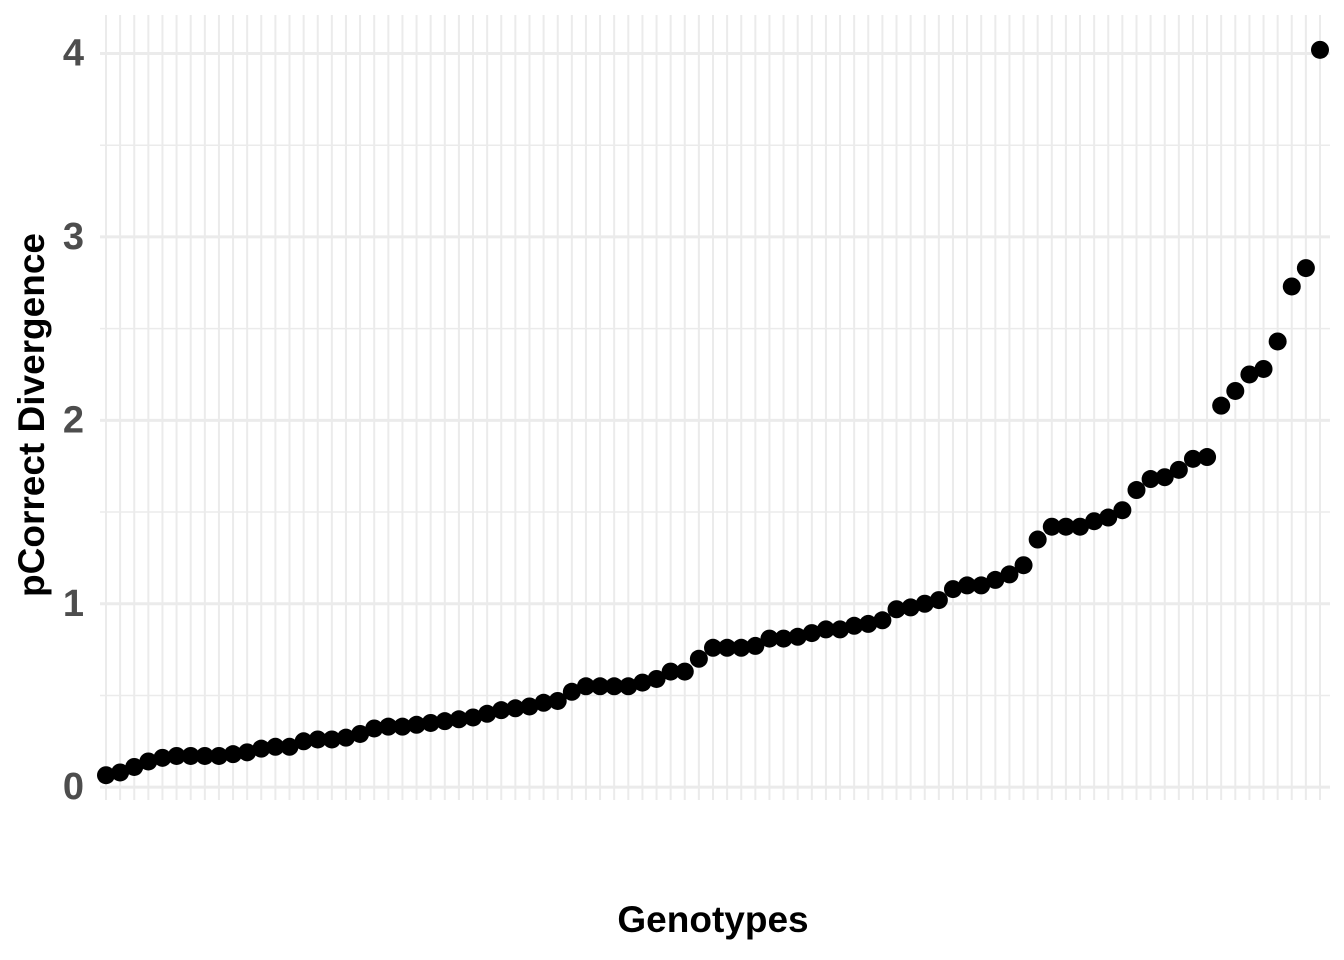  I want to click on y-tick-label: 1, so click(73, 604).